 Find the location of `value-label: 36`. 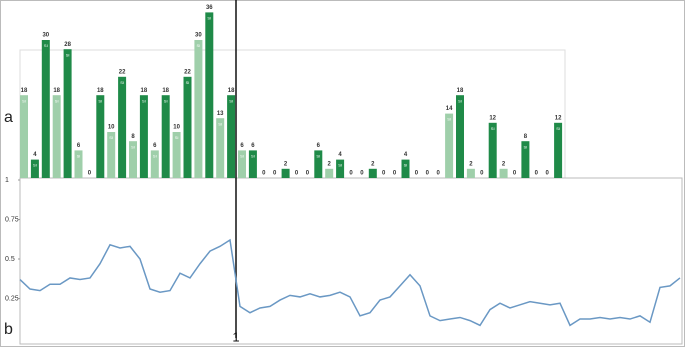

value-label: 36 is located at coordinates (209, 8).